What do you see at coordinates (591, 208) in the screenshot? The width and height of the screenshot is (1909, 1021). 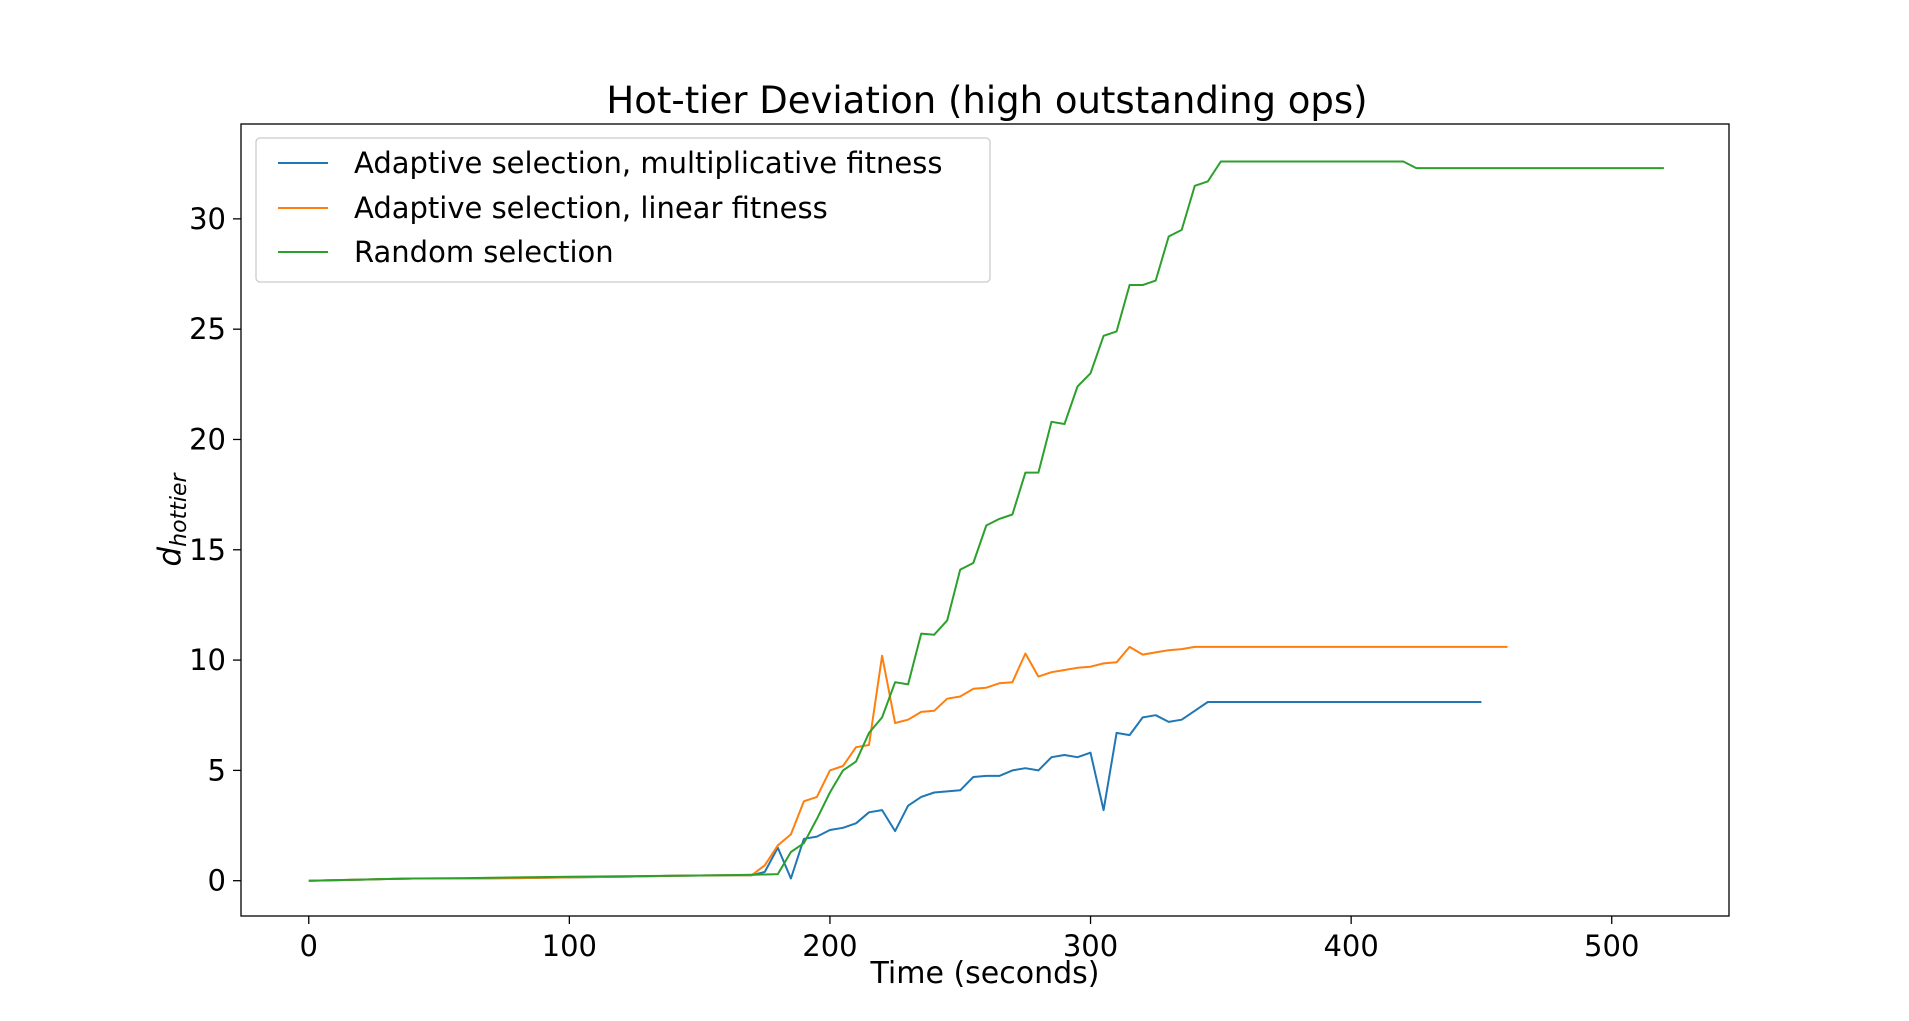 I see `legend-label-linear: Adaptive selection, linear fitness` at bounding box center [591, 208].